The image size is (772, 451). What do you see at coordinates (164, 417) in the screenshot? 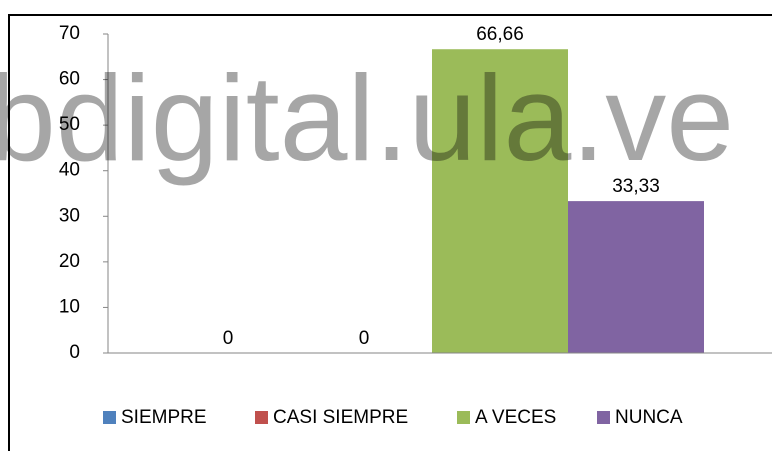
I see `legend-label: SIEMPRE` at bounding box center [164, 417].